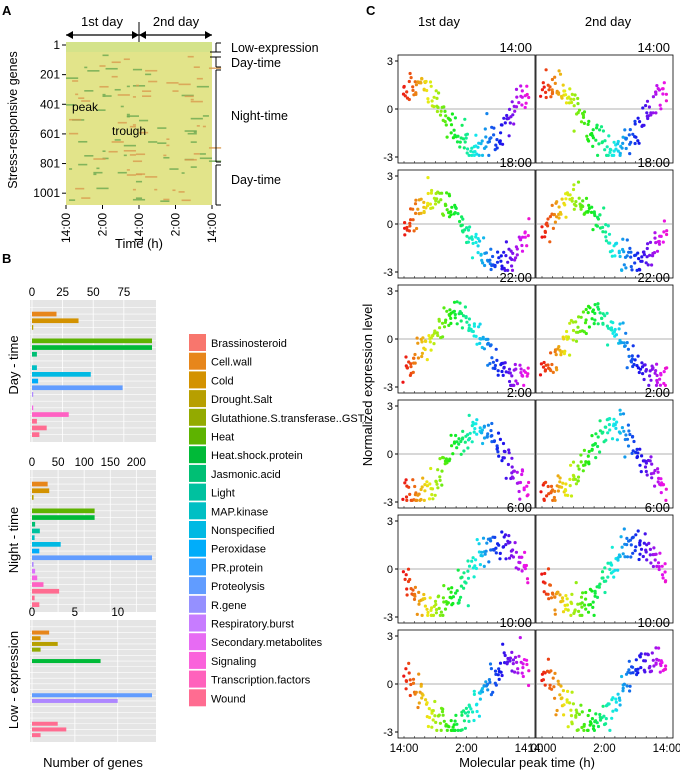 The width and height of the screenshot is (680, 779). Describe the element at coordinates (33, 327) in the screenshot. I see `bar-drought-salt` at that location.